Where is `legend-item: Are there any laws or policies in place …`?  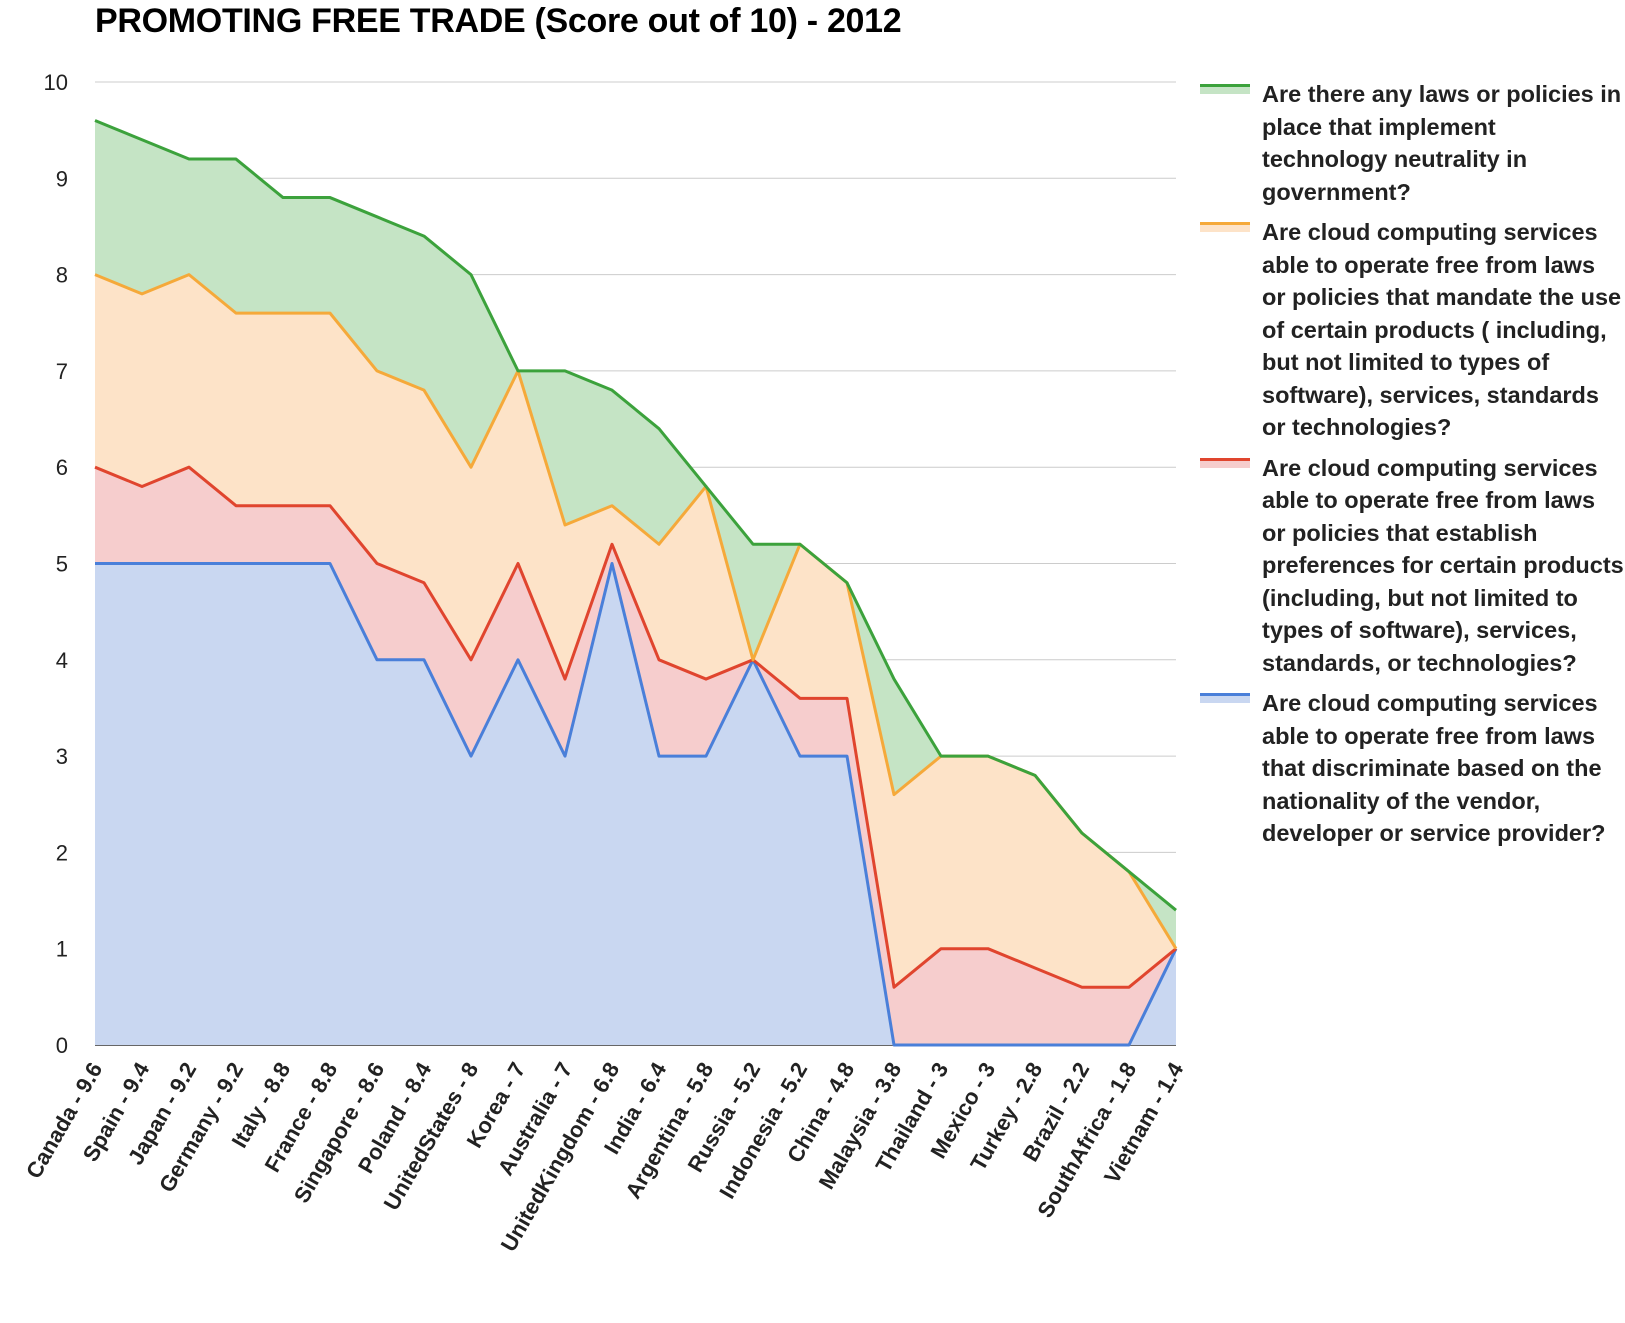 legend-item: Are there any laws or policies in place … is located at coordinates (1412, 143).